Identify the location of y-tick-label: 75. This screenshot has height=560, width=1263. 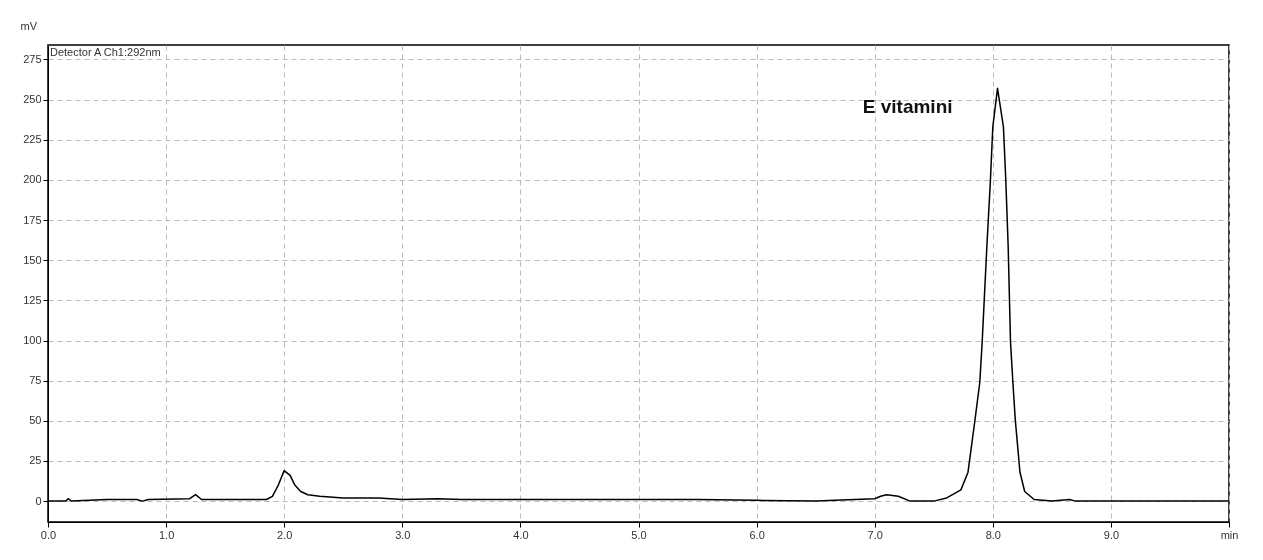
(35, 380).